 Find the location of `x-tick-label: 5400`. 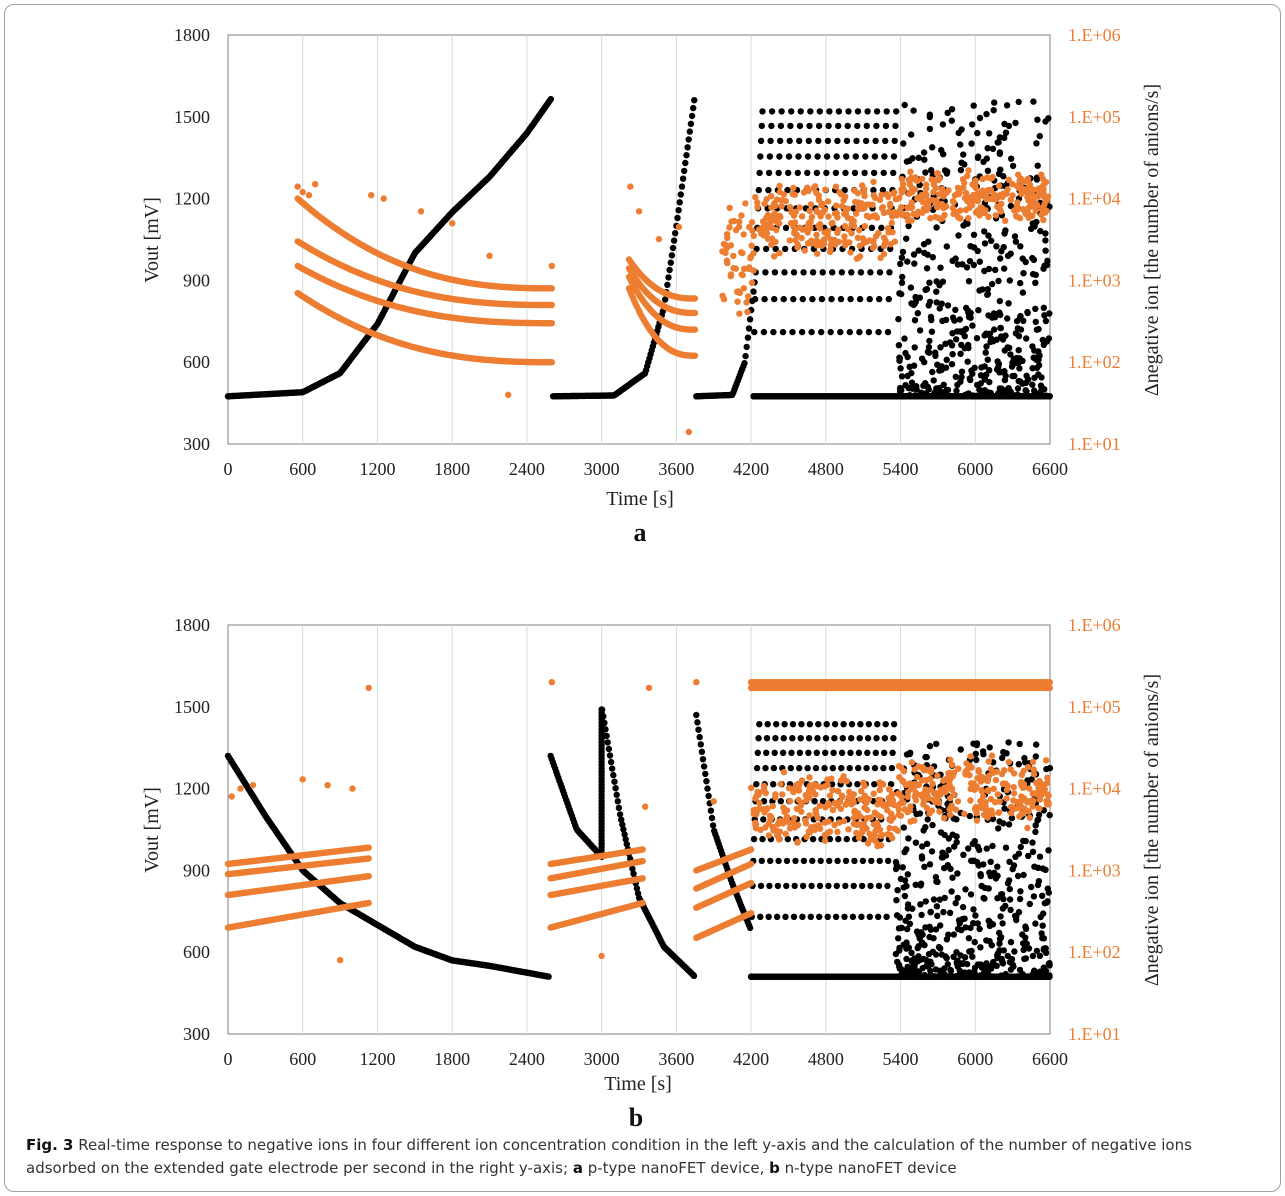

x-tick-label: 5400 is located at coordinates (901, 469).